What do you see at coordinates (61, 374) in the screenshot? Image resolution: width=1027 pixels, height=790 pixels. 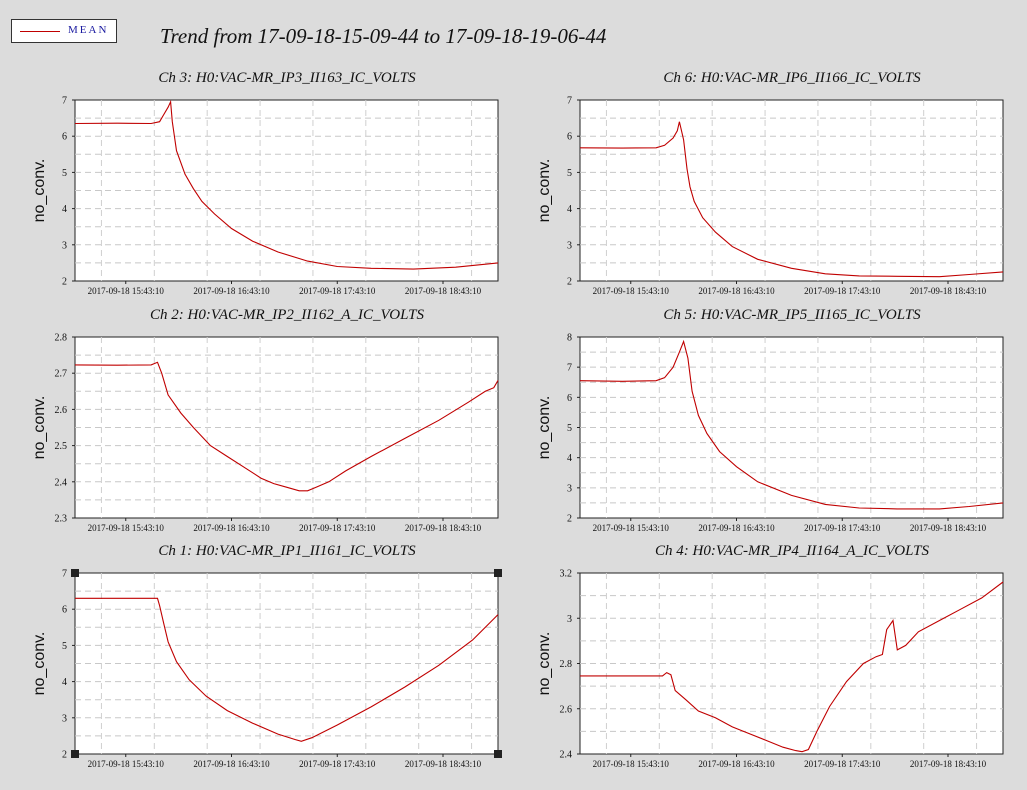 I see `y-tick-label: 2.7` at bounding box center [61, 374].